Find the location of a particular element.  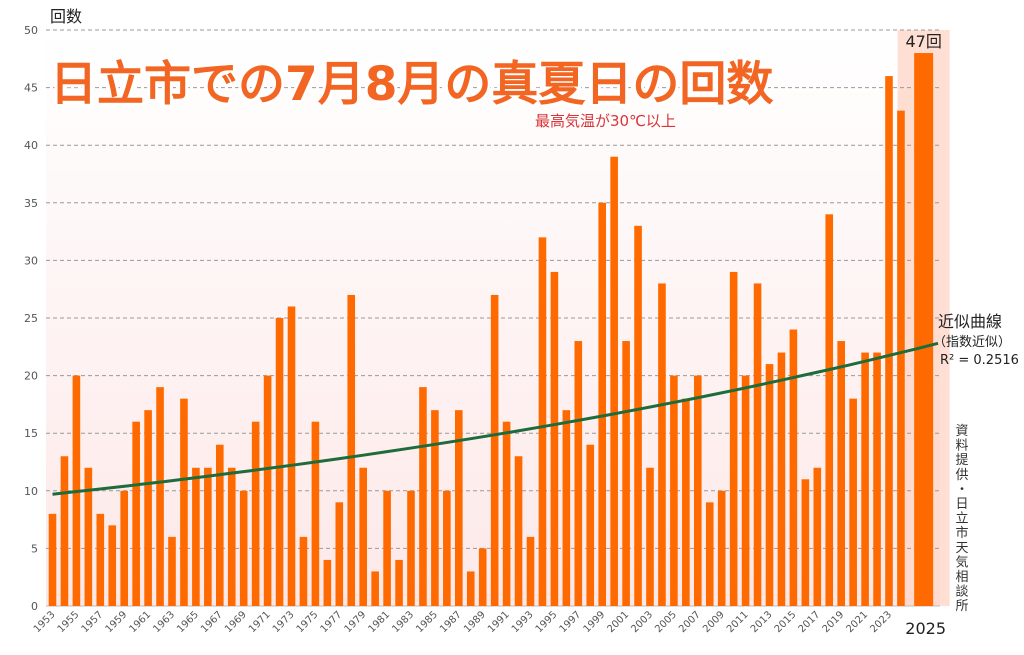

y-tick-label: 5 is located at coordinates (34, 548).